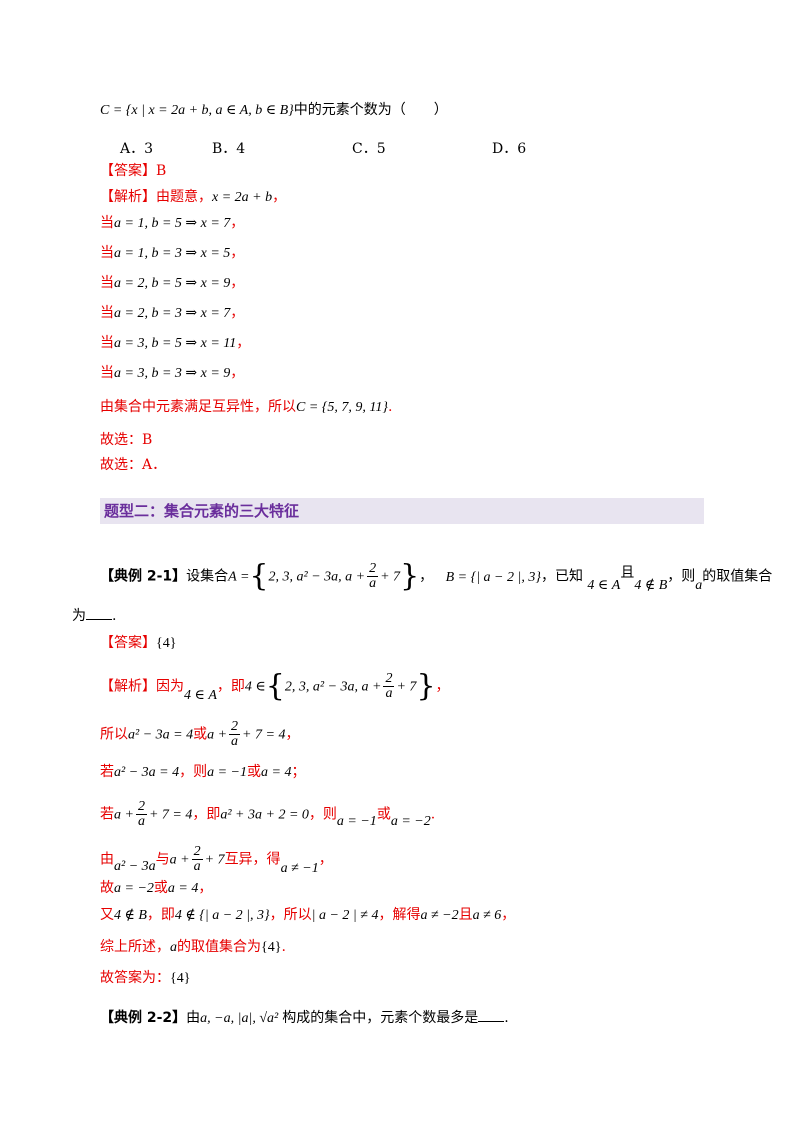 This screenshot has height=1132, width=800. What do you see at coordinates (561, 576) in the screenshot?
I see `ex21-text: ，已知` at bounding box center [561, 576].